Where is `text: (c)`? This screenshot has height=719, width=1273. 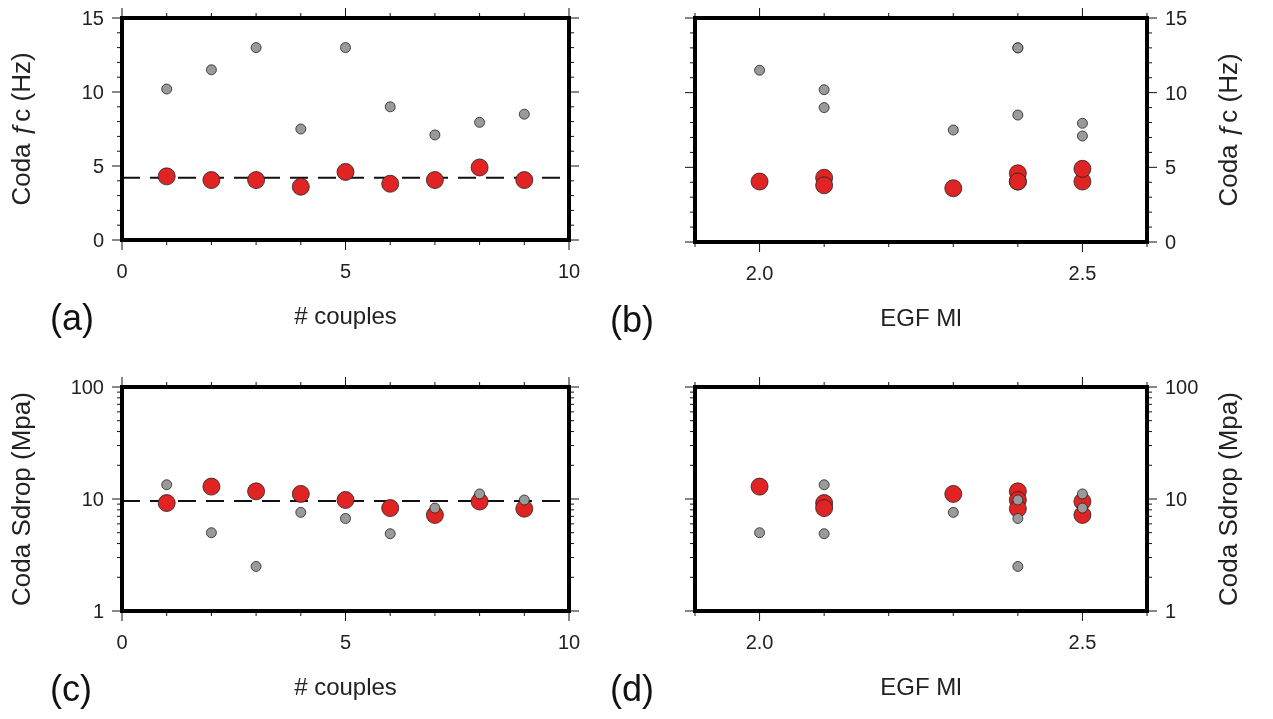 text: (c) is located at coordinates (71, 688).